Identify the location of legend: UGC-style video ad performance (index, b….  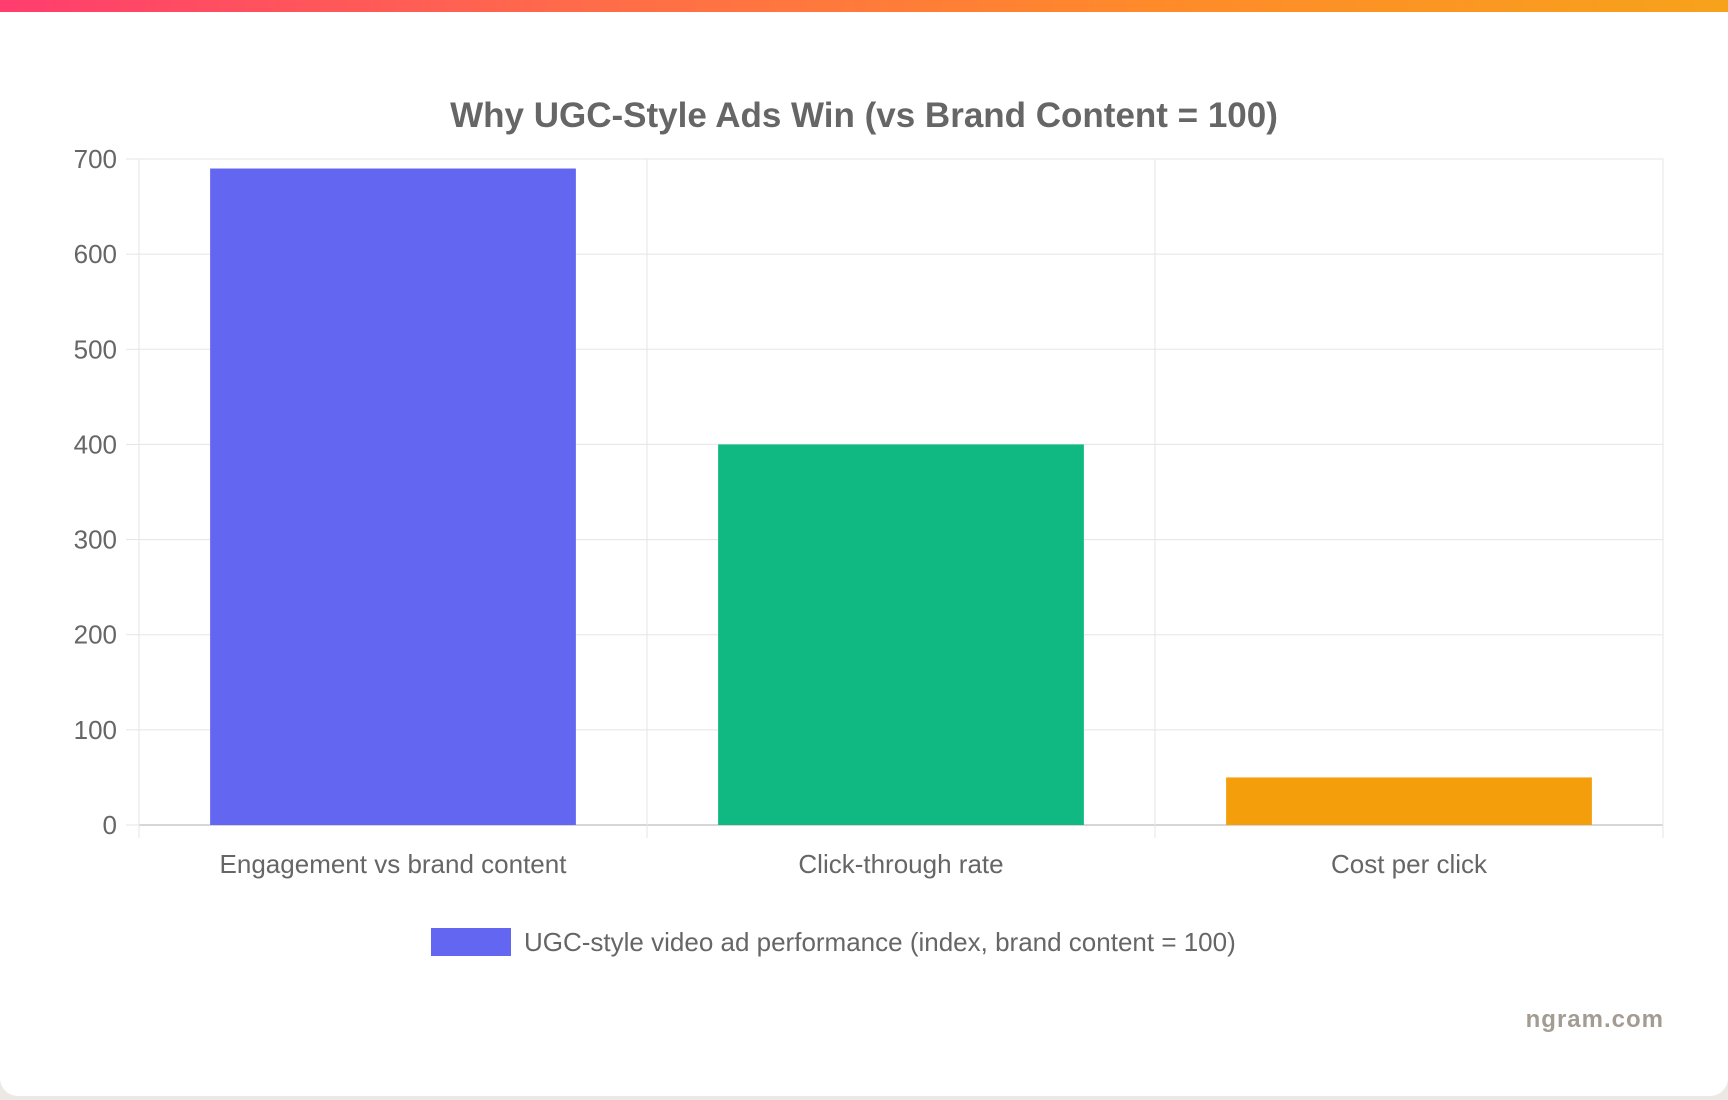
(833, 942).